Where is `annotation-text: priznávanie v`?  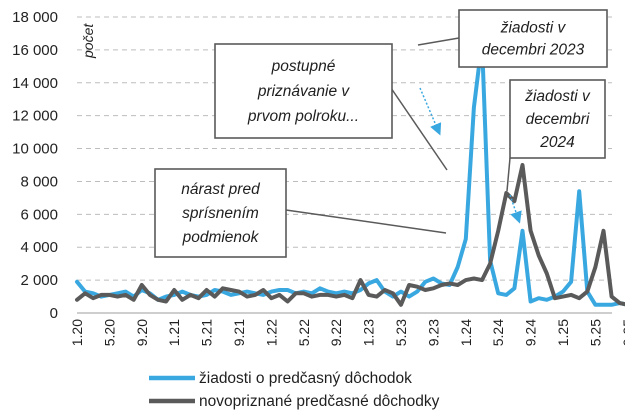 annotation-text: priznávanie v is located at coordinates (304, 91).